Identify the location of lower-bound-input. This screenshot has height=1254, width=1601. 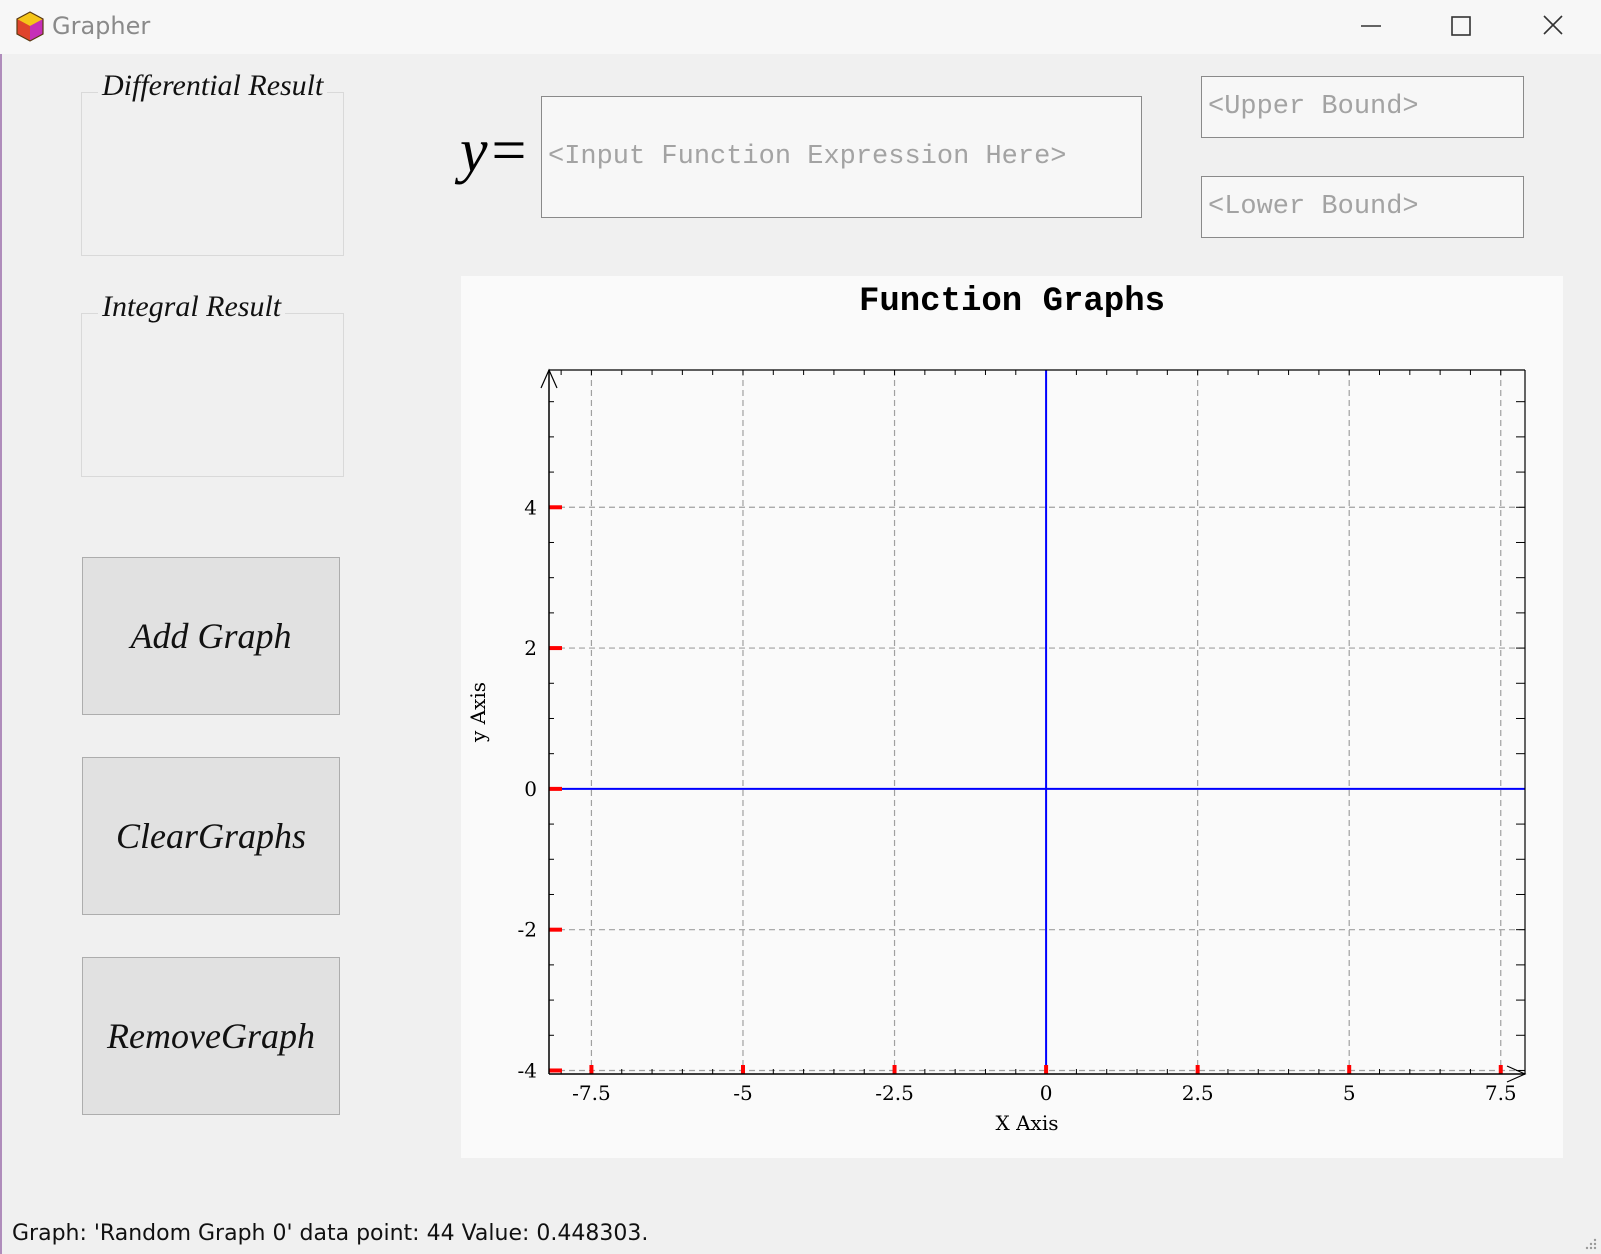
(1362, 207).